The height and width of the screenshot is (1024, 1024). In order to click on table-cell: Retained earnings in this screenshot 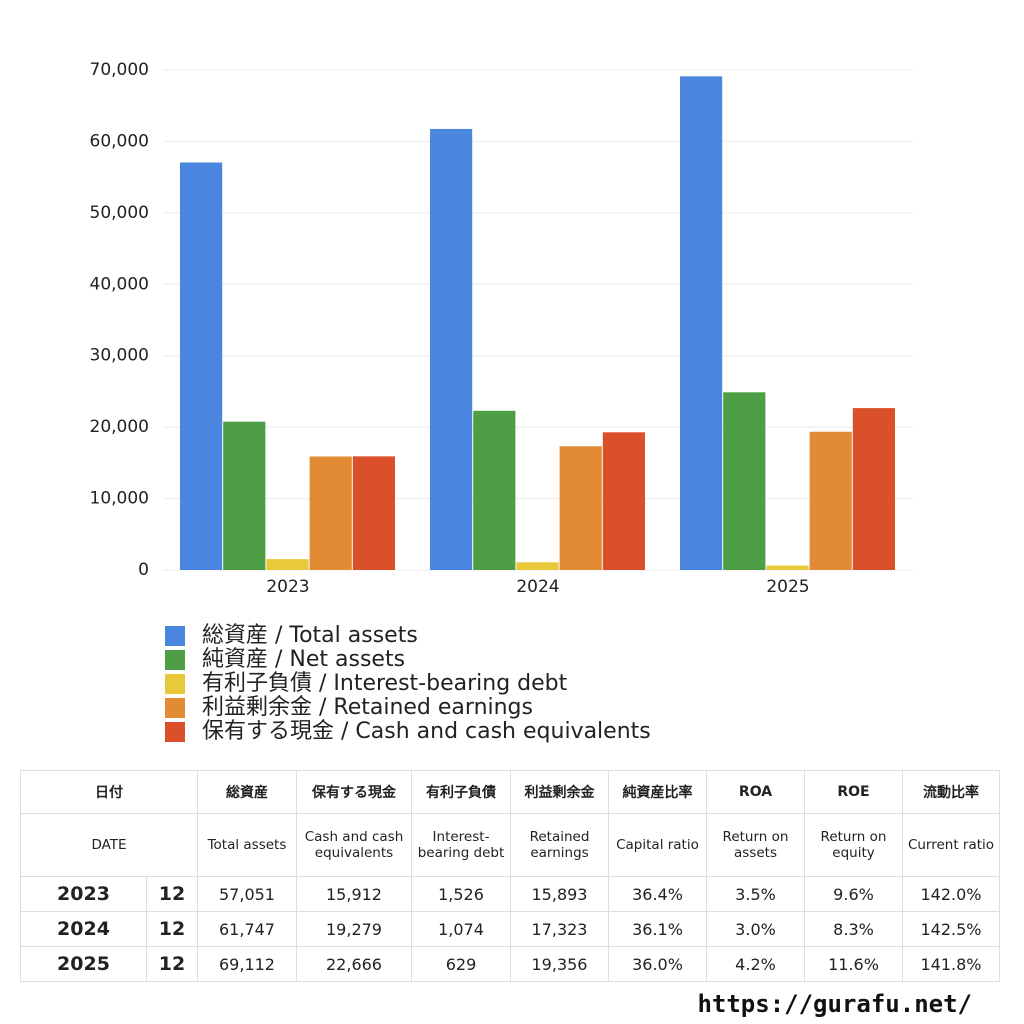, I will do `click(559, 845)`.